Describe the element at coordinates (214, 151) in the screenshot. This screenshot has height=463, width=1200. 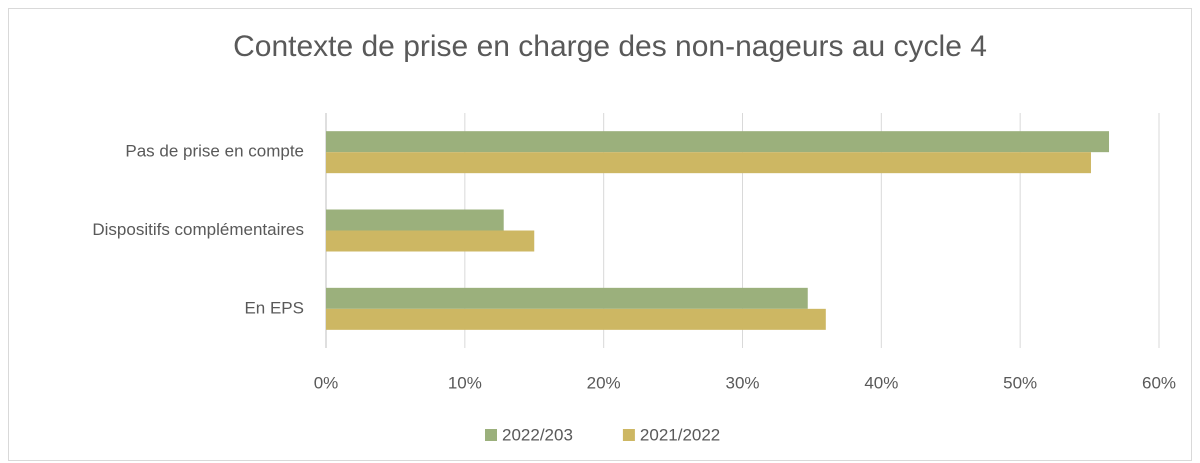
I see `y-tick-label: Pas de prise en compte` at that location.